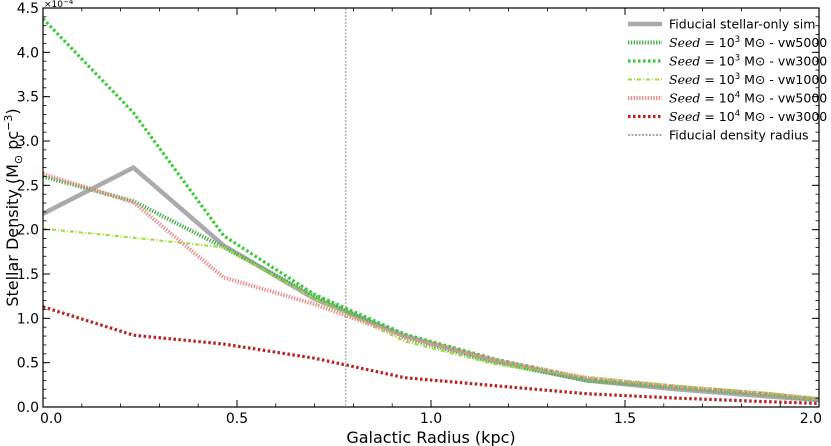 This screenshot has height=446, width=831. I want to click on x-tick-label: 1.5, so click(625, 419).